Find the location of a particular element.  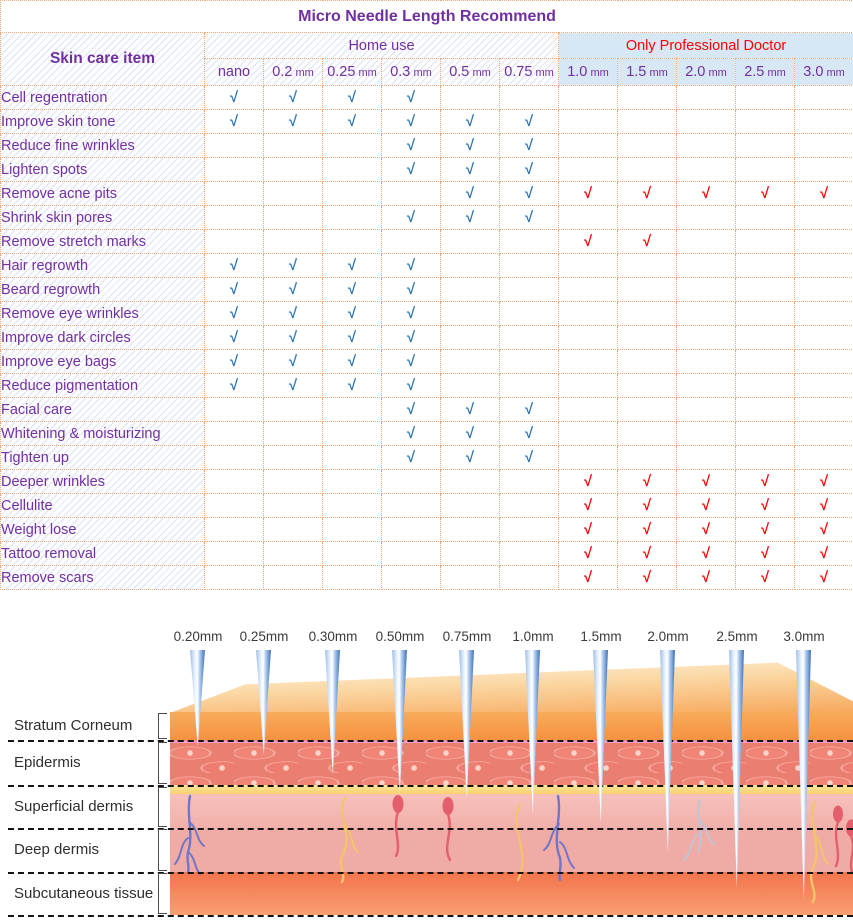

row-header-skin-care-item: Skin care item is located at coordinates (102, 59).